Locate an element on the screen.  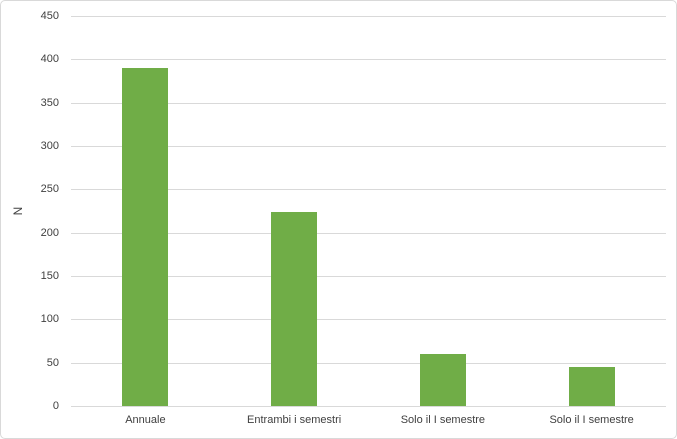
y-tick-label: 200 is located at coordinates (49, 232).